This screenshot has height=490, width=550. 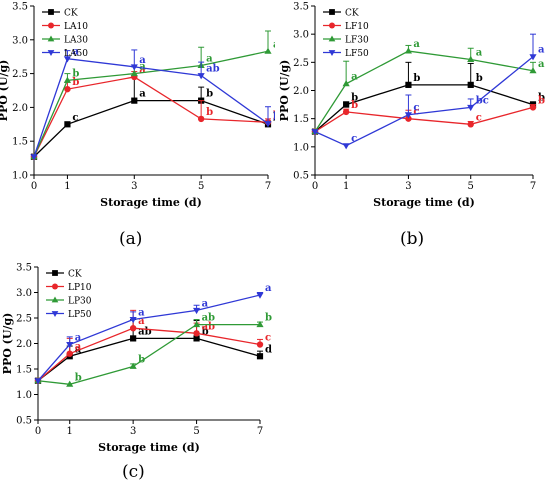 I want to click on panel-label-a: (a), so click(x=131, y=239).